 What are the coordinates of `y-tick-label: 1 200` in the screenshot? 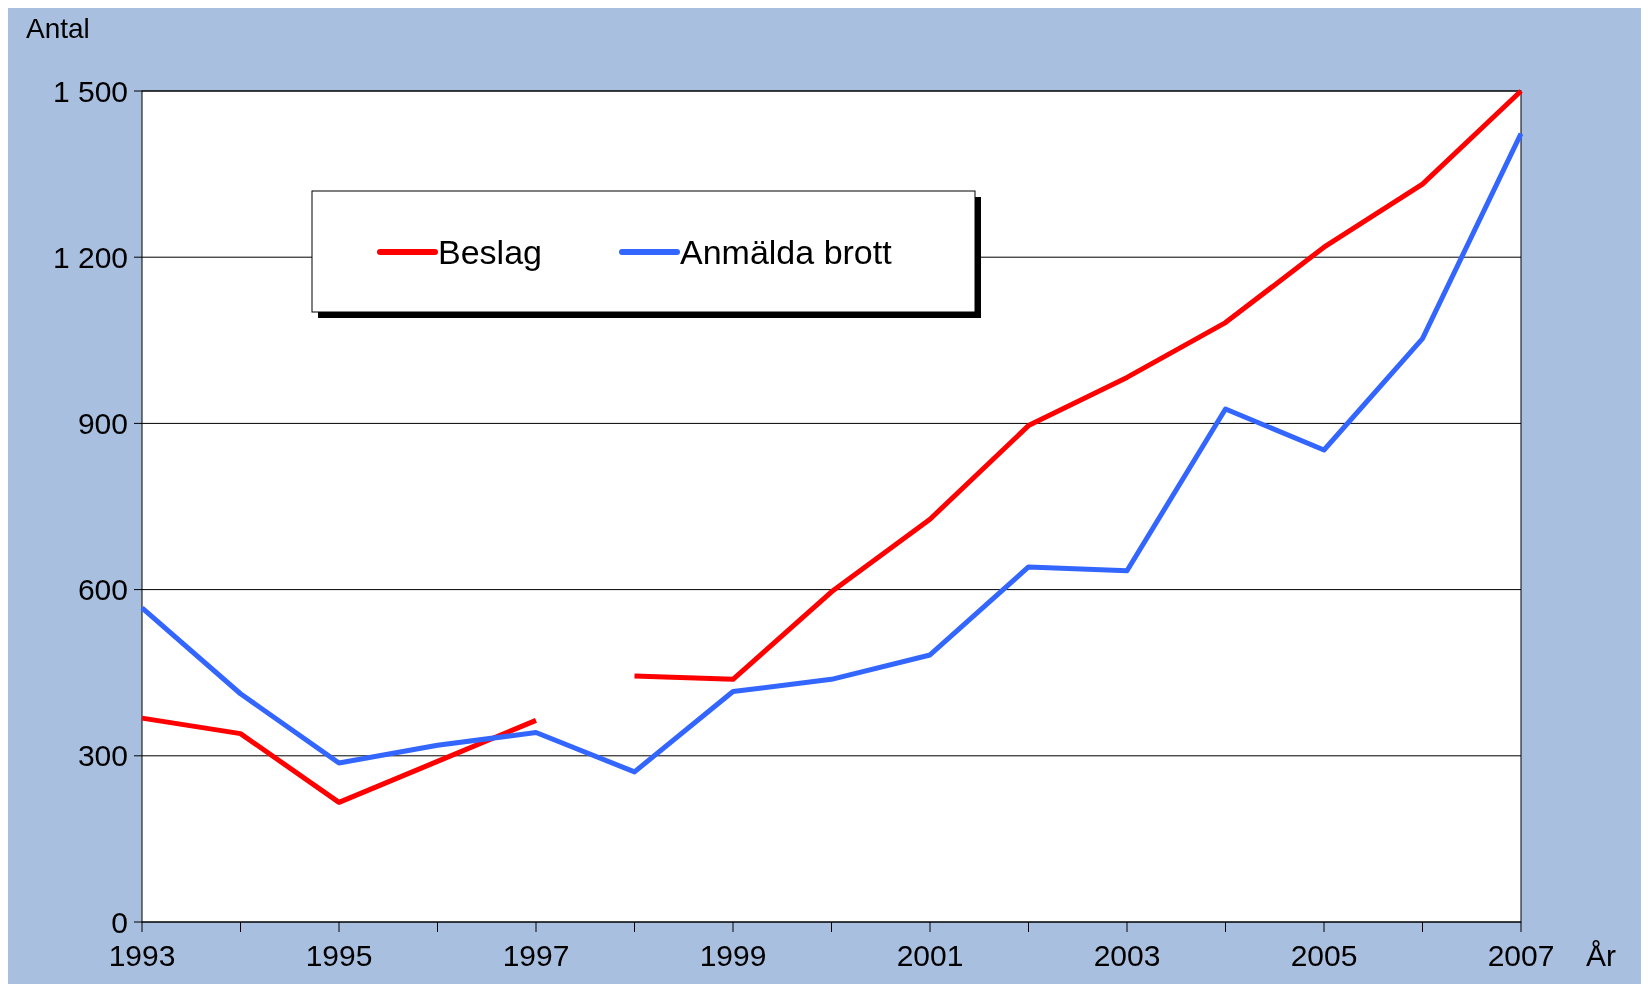 It's located at (90, 257).